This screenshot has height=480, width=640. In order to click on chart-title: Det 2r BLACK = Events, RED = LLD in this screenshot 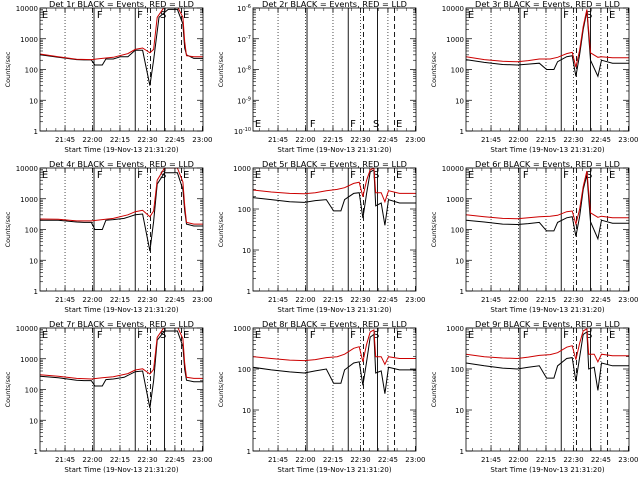, I will do `click(334, 4)`.